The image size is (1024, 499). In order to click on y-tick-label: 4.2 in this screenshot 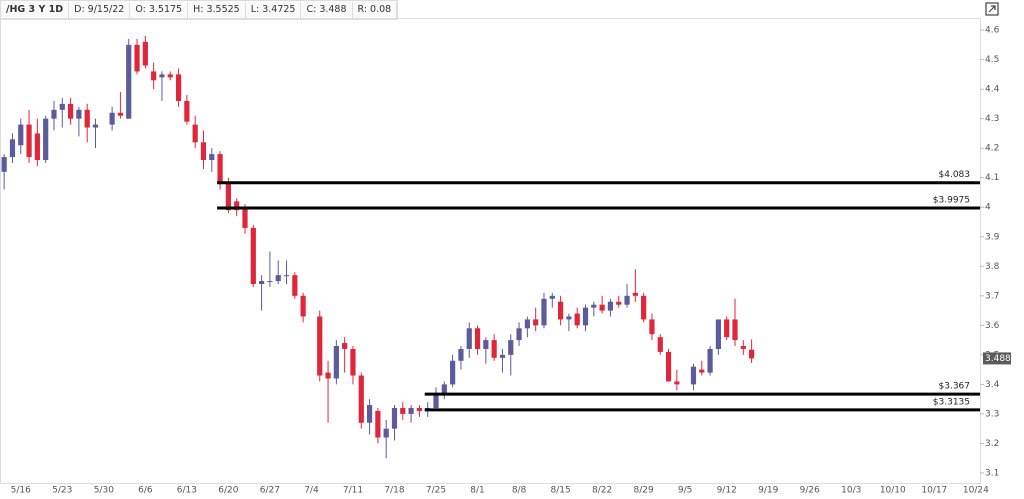, I will do `click(992, 149)`.